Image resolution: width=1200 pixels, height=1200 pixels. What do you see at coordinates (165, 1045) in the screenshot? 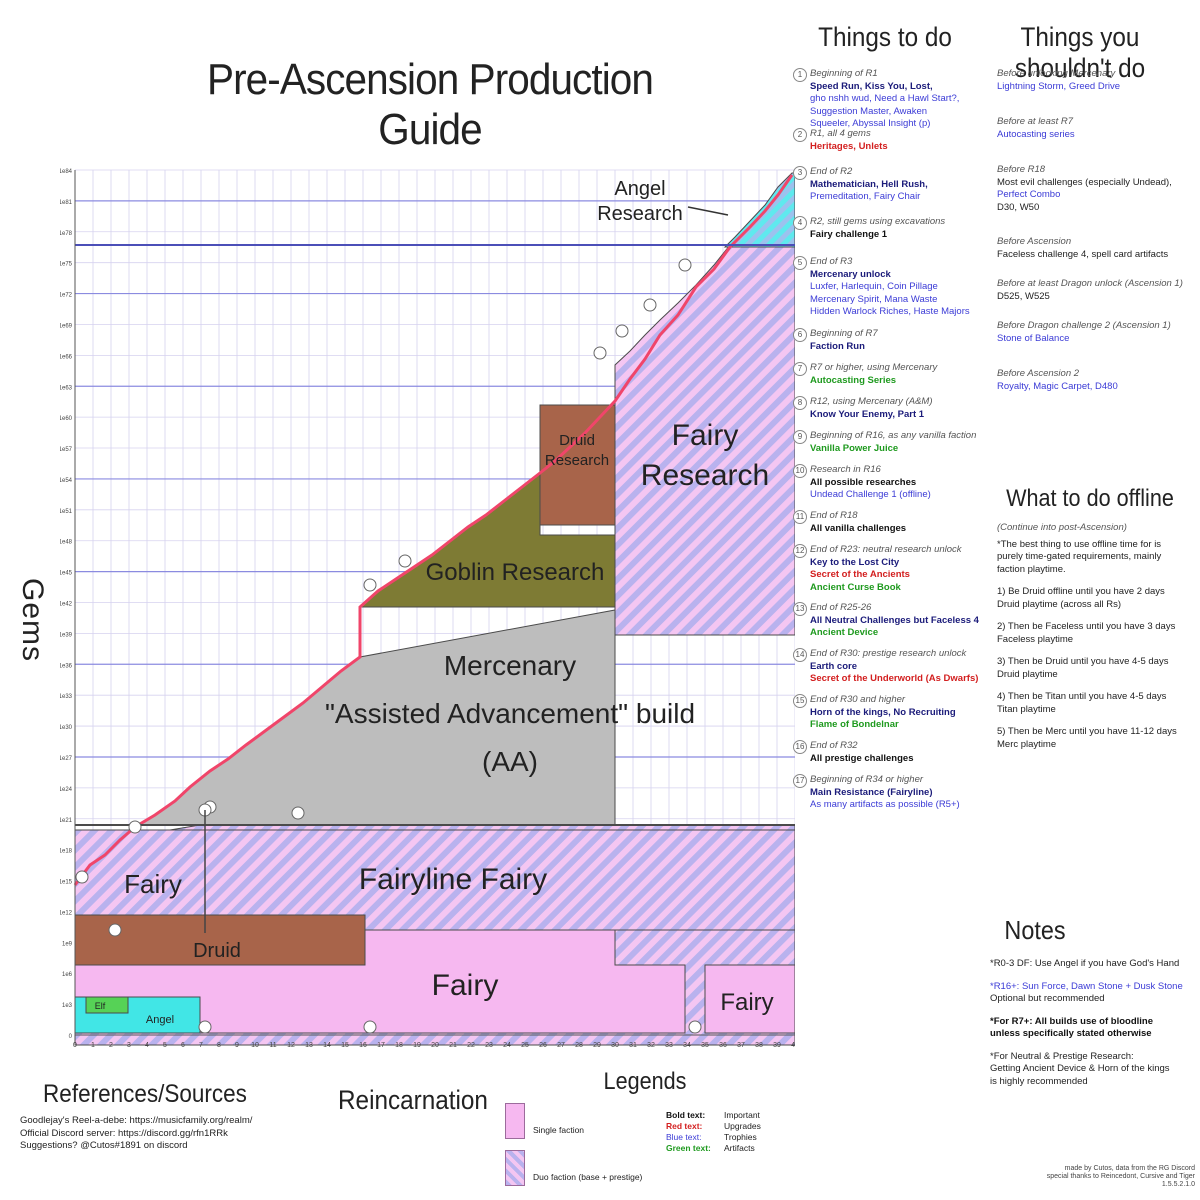
I see `x-tick-label: 5` at bounding box center [165, 1045].